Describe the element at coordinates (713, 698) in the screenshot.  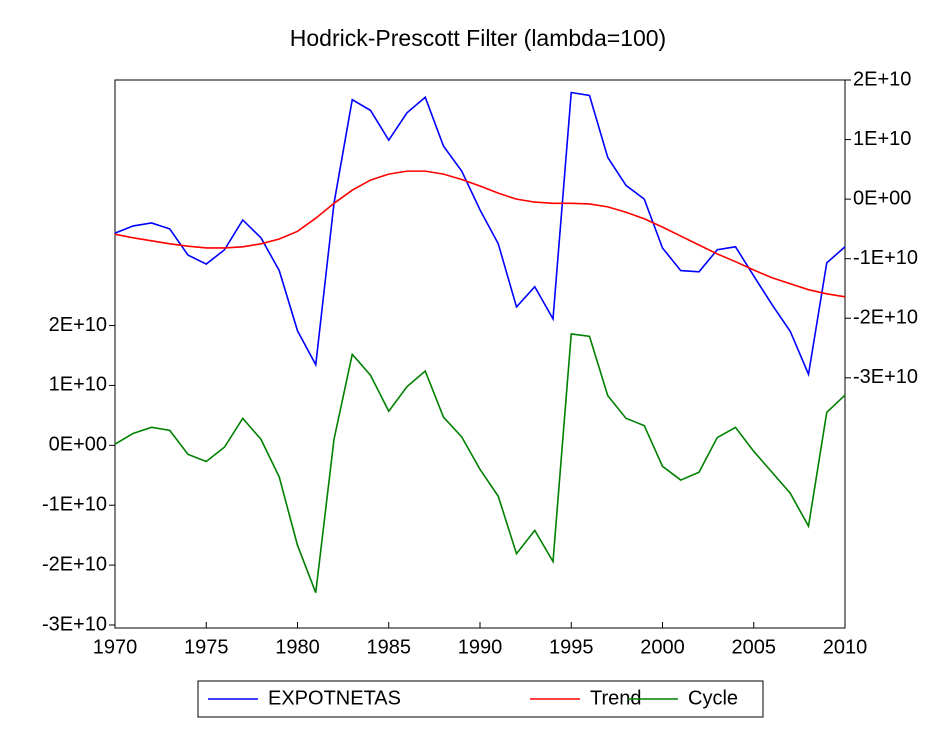
I see `legend-label: Cycle` at that location.